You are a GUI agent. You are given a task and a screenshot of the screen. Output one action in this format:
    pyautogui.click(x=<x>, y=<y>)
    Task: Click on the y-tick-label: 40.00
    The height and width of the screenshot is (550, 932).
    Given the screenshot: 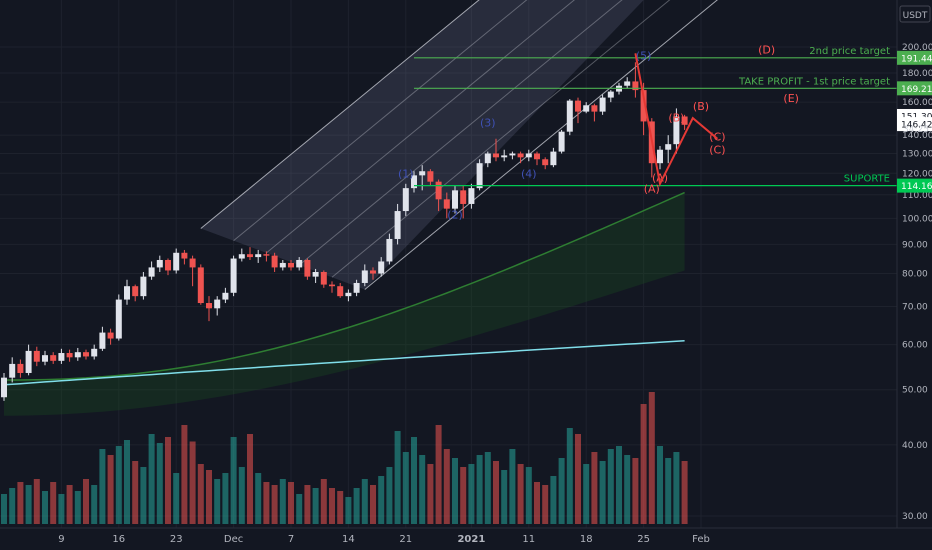 What is the action you would take?
    pyautogui.click(x=915, y=446)
    